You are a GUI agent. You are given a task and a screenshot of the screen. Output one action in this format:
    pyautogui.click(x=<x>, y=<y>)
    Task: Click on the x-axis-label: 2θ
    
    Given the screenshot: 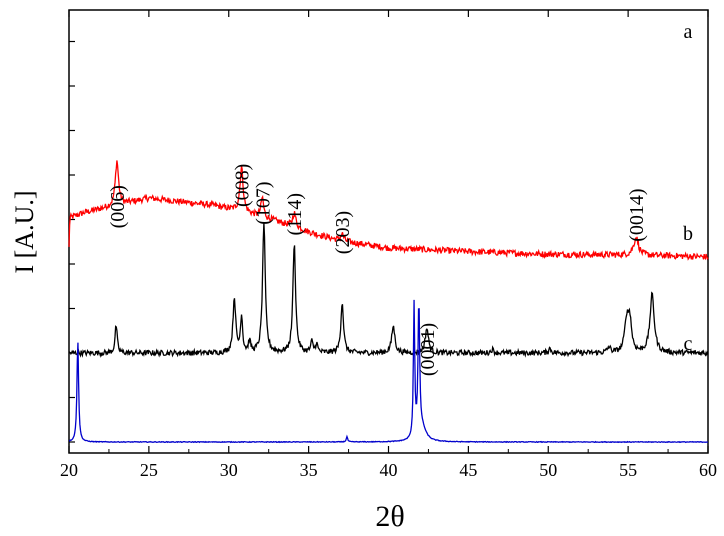 What is the action you would take?
    pyautogui.click(x=389, y=516)
    